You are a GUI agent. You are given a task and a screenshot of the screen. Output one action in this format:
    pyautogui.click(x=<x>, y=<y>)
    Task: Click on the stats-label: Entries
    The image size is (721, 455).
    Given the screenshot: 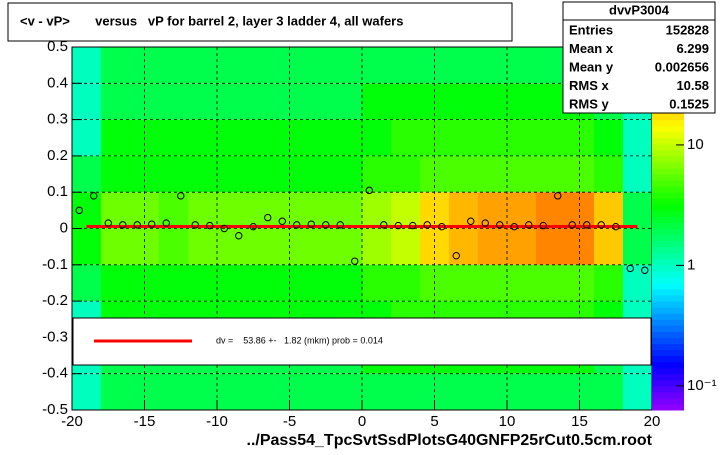 What is the action you would take?
    pyautogui.click(x=591, y=29)
    